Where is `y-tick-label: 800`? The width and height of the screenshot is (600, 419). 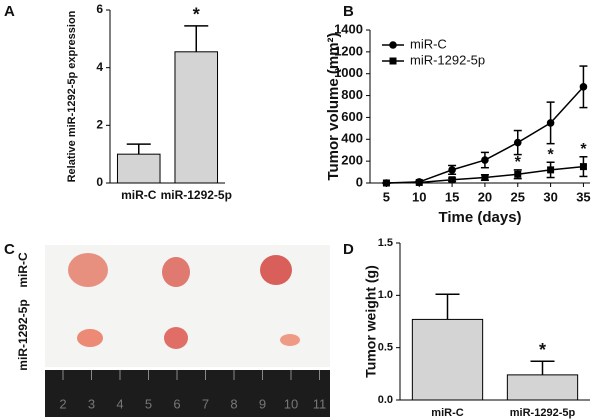
y-tick-label: 800 is located at coordinates (352, 94).